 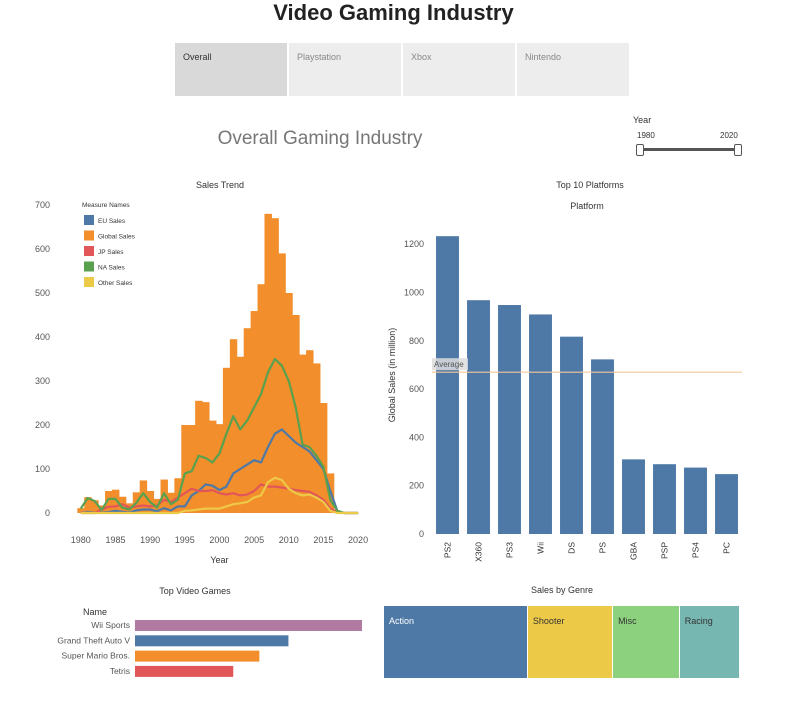 I want to click on dashboard-title: Video Gaming Industry, so click(x=393, y=12).